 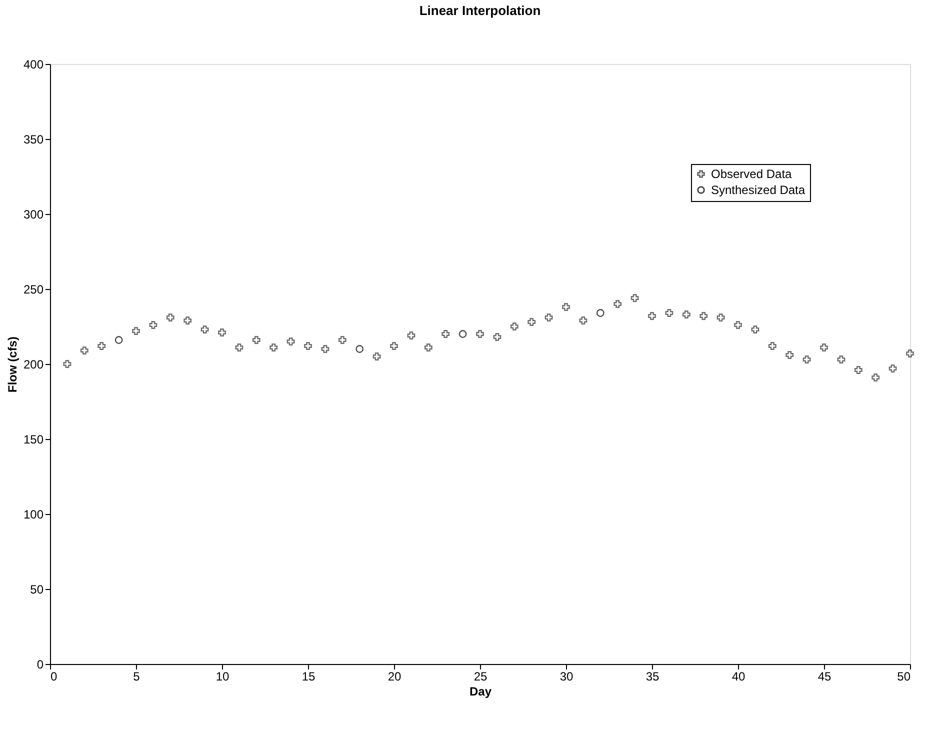 I want to click on y-tick-label: 300, so click(x=33, y=215).